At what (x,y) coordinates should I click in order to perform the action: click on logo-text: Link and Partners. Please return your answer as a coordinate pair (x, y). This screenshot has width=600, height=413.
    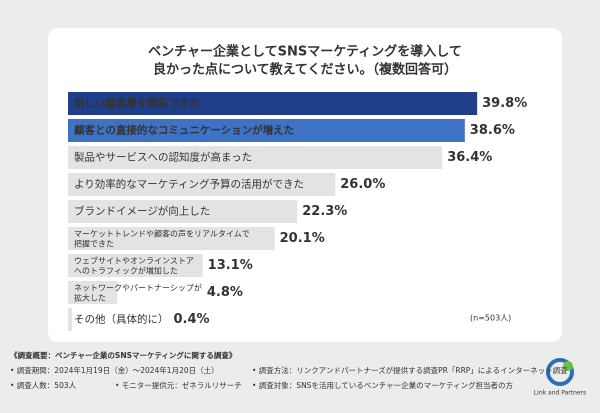
    Looking at the image, I should click on (560, 393).